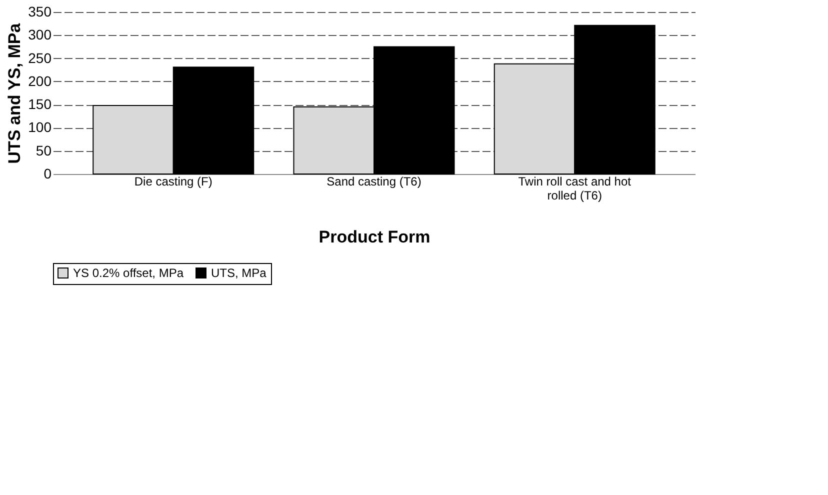 The image size is (828, 495). What do you see at coordinates (48, 174) in the screenshot?
I see `y-tick-label: 0` at bounding box center [48, 174].